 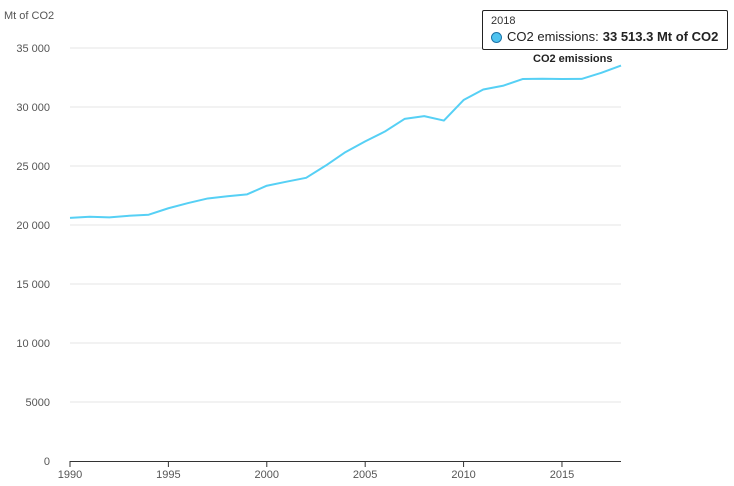 What do you see at coordinates (38, 403) in the screenshot?
I see `y-tick-label: 5000` at bounding box center [38, 403].